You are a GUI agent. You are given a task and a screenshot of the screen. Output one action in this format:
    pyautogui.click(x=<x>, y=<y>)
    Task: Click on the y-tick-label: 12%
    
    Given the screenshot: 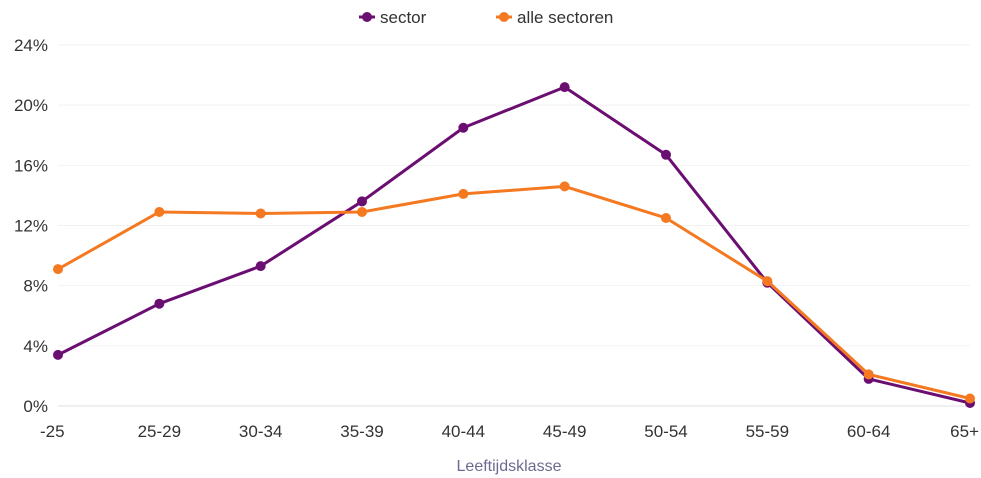 What is the action you would take?
    pyautogui.click(x=31, y=226)
    